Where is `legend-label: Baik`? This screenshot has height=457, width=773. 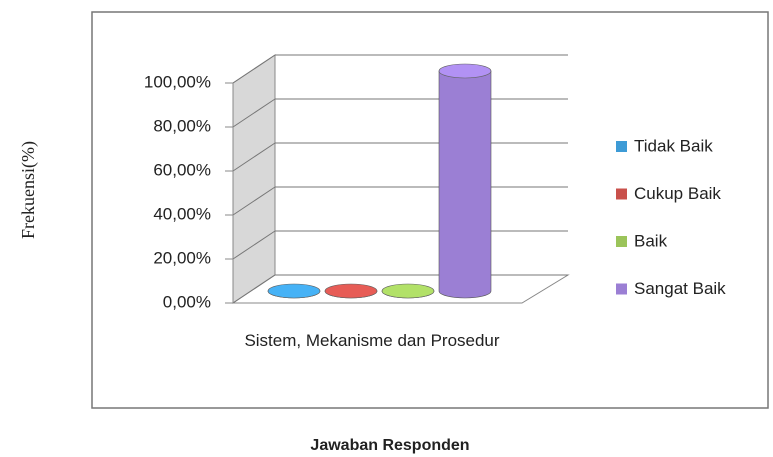 legend-label: Baik is located at coordinates (651, 240).